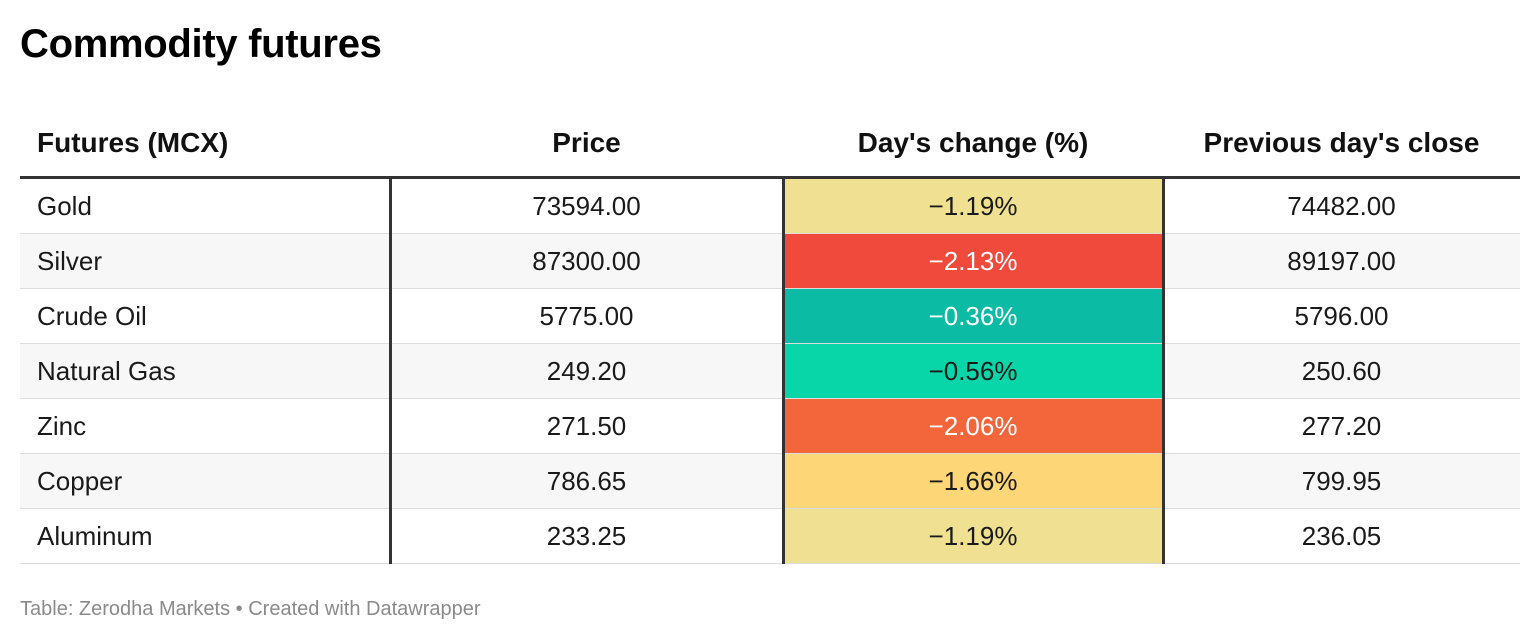 The image size is (1540, 644). Describe the element at coordinates (1341, 315) in the screenshot. I see `cell-prev-close: 5796.00` at that location.